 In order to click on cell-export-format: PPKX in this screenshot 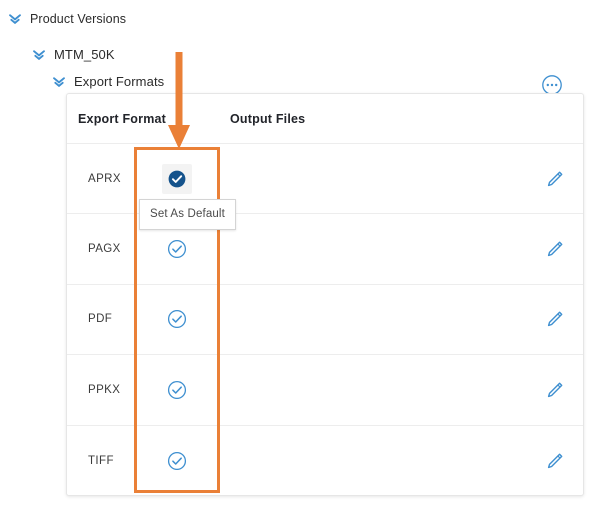, I will do `click(104, 389)`.